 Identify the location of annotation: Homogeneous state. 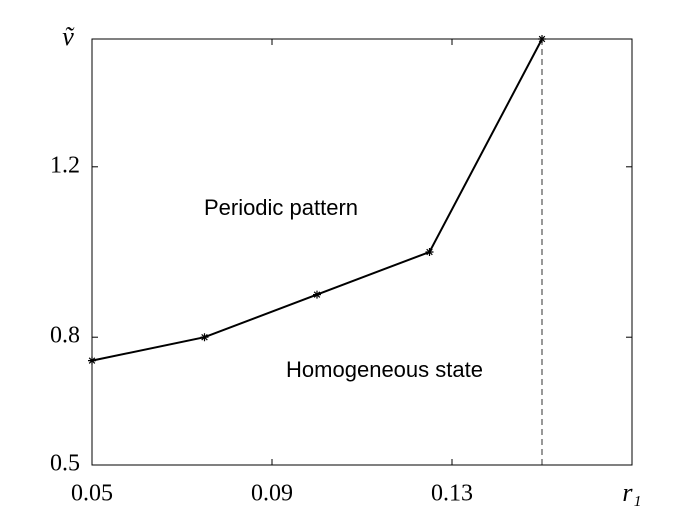
(384, 369).